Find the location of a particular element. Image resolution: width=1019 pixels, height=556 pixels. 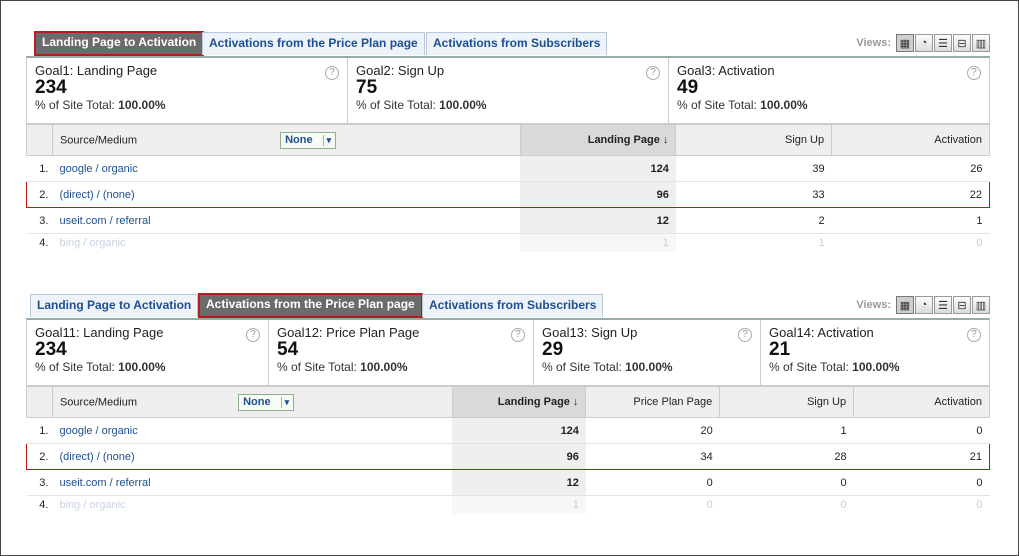

cell-value: 22 is located at coordinates (910, 194).